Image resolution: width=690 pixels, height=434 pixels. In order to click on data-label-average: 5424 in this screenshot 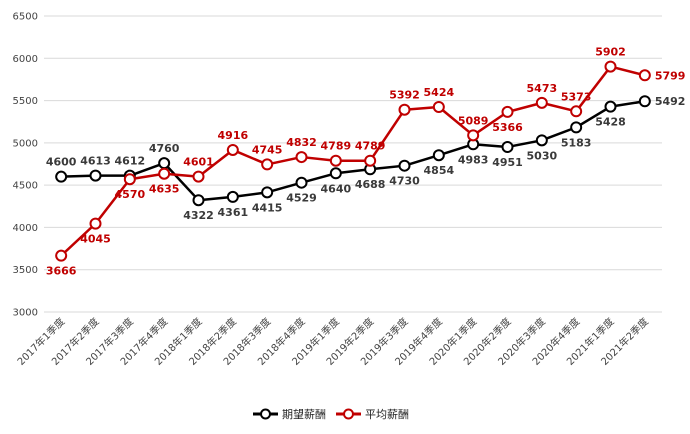, I will do `click(439, 92)`.